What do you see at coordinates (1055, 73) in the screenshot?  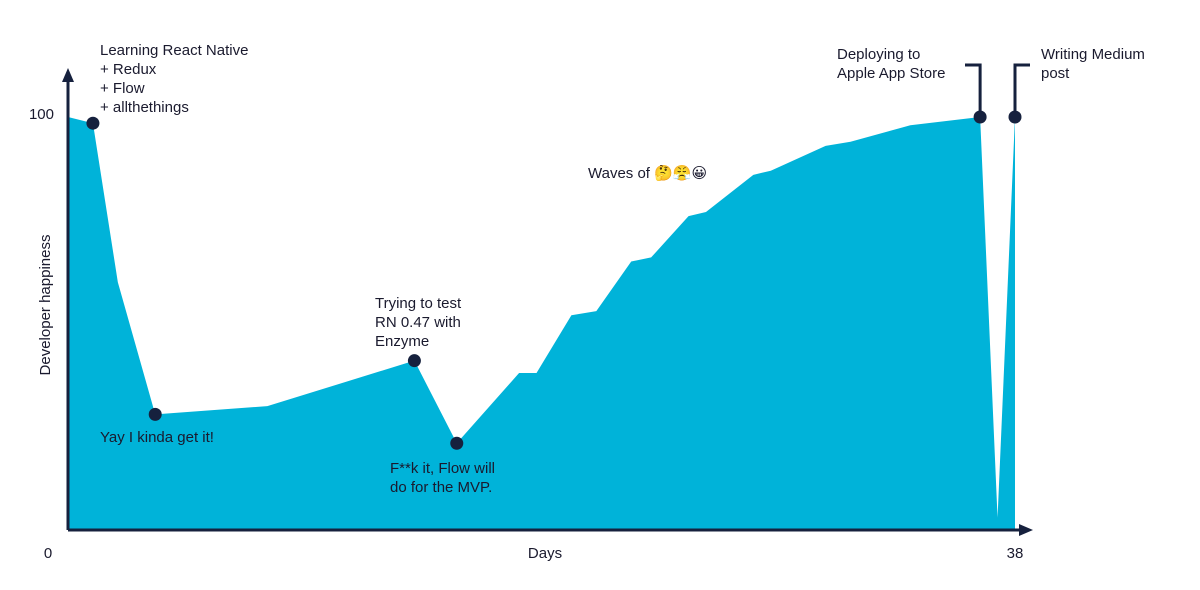 I see `annotation-line: post` at bounding box center [1055, 73].